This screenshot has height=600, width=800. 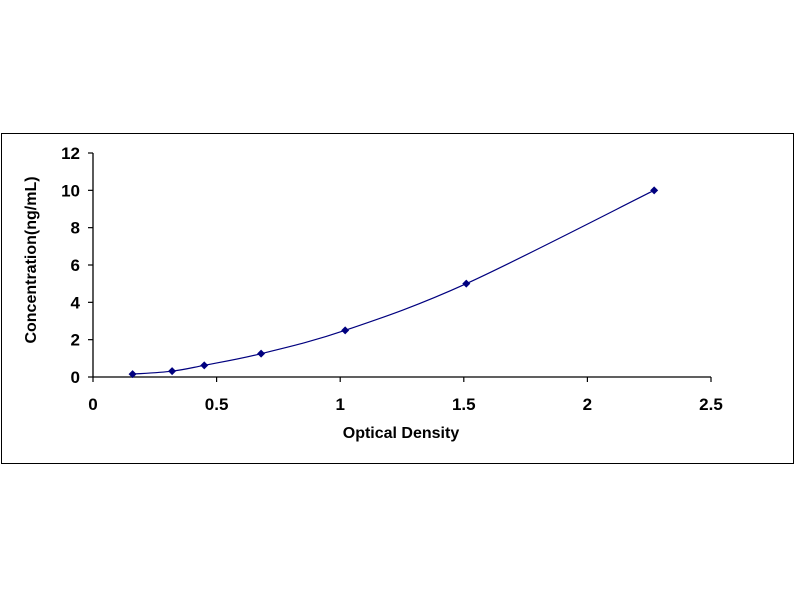 What do you see at coordinates (711, 404) in the screenshot?
I see `x-tick-label: 2.5` at bounding box center [711, 404].